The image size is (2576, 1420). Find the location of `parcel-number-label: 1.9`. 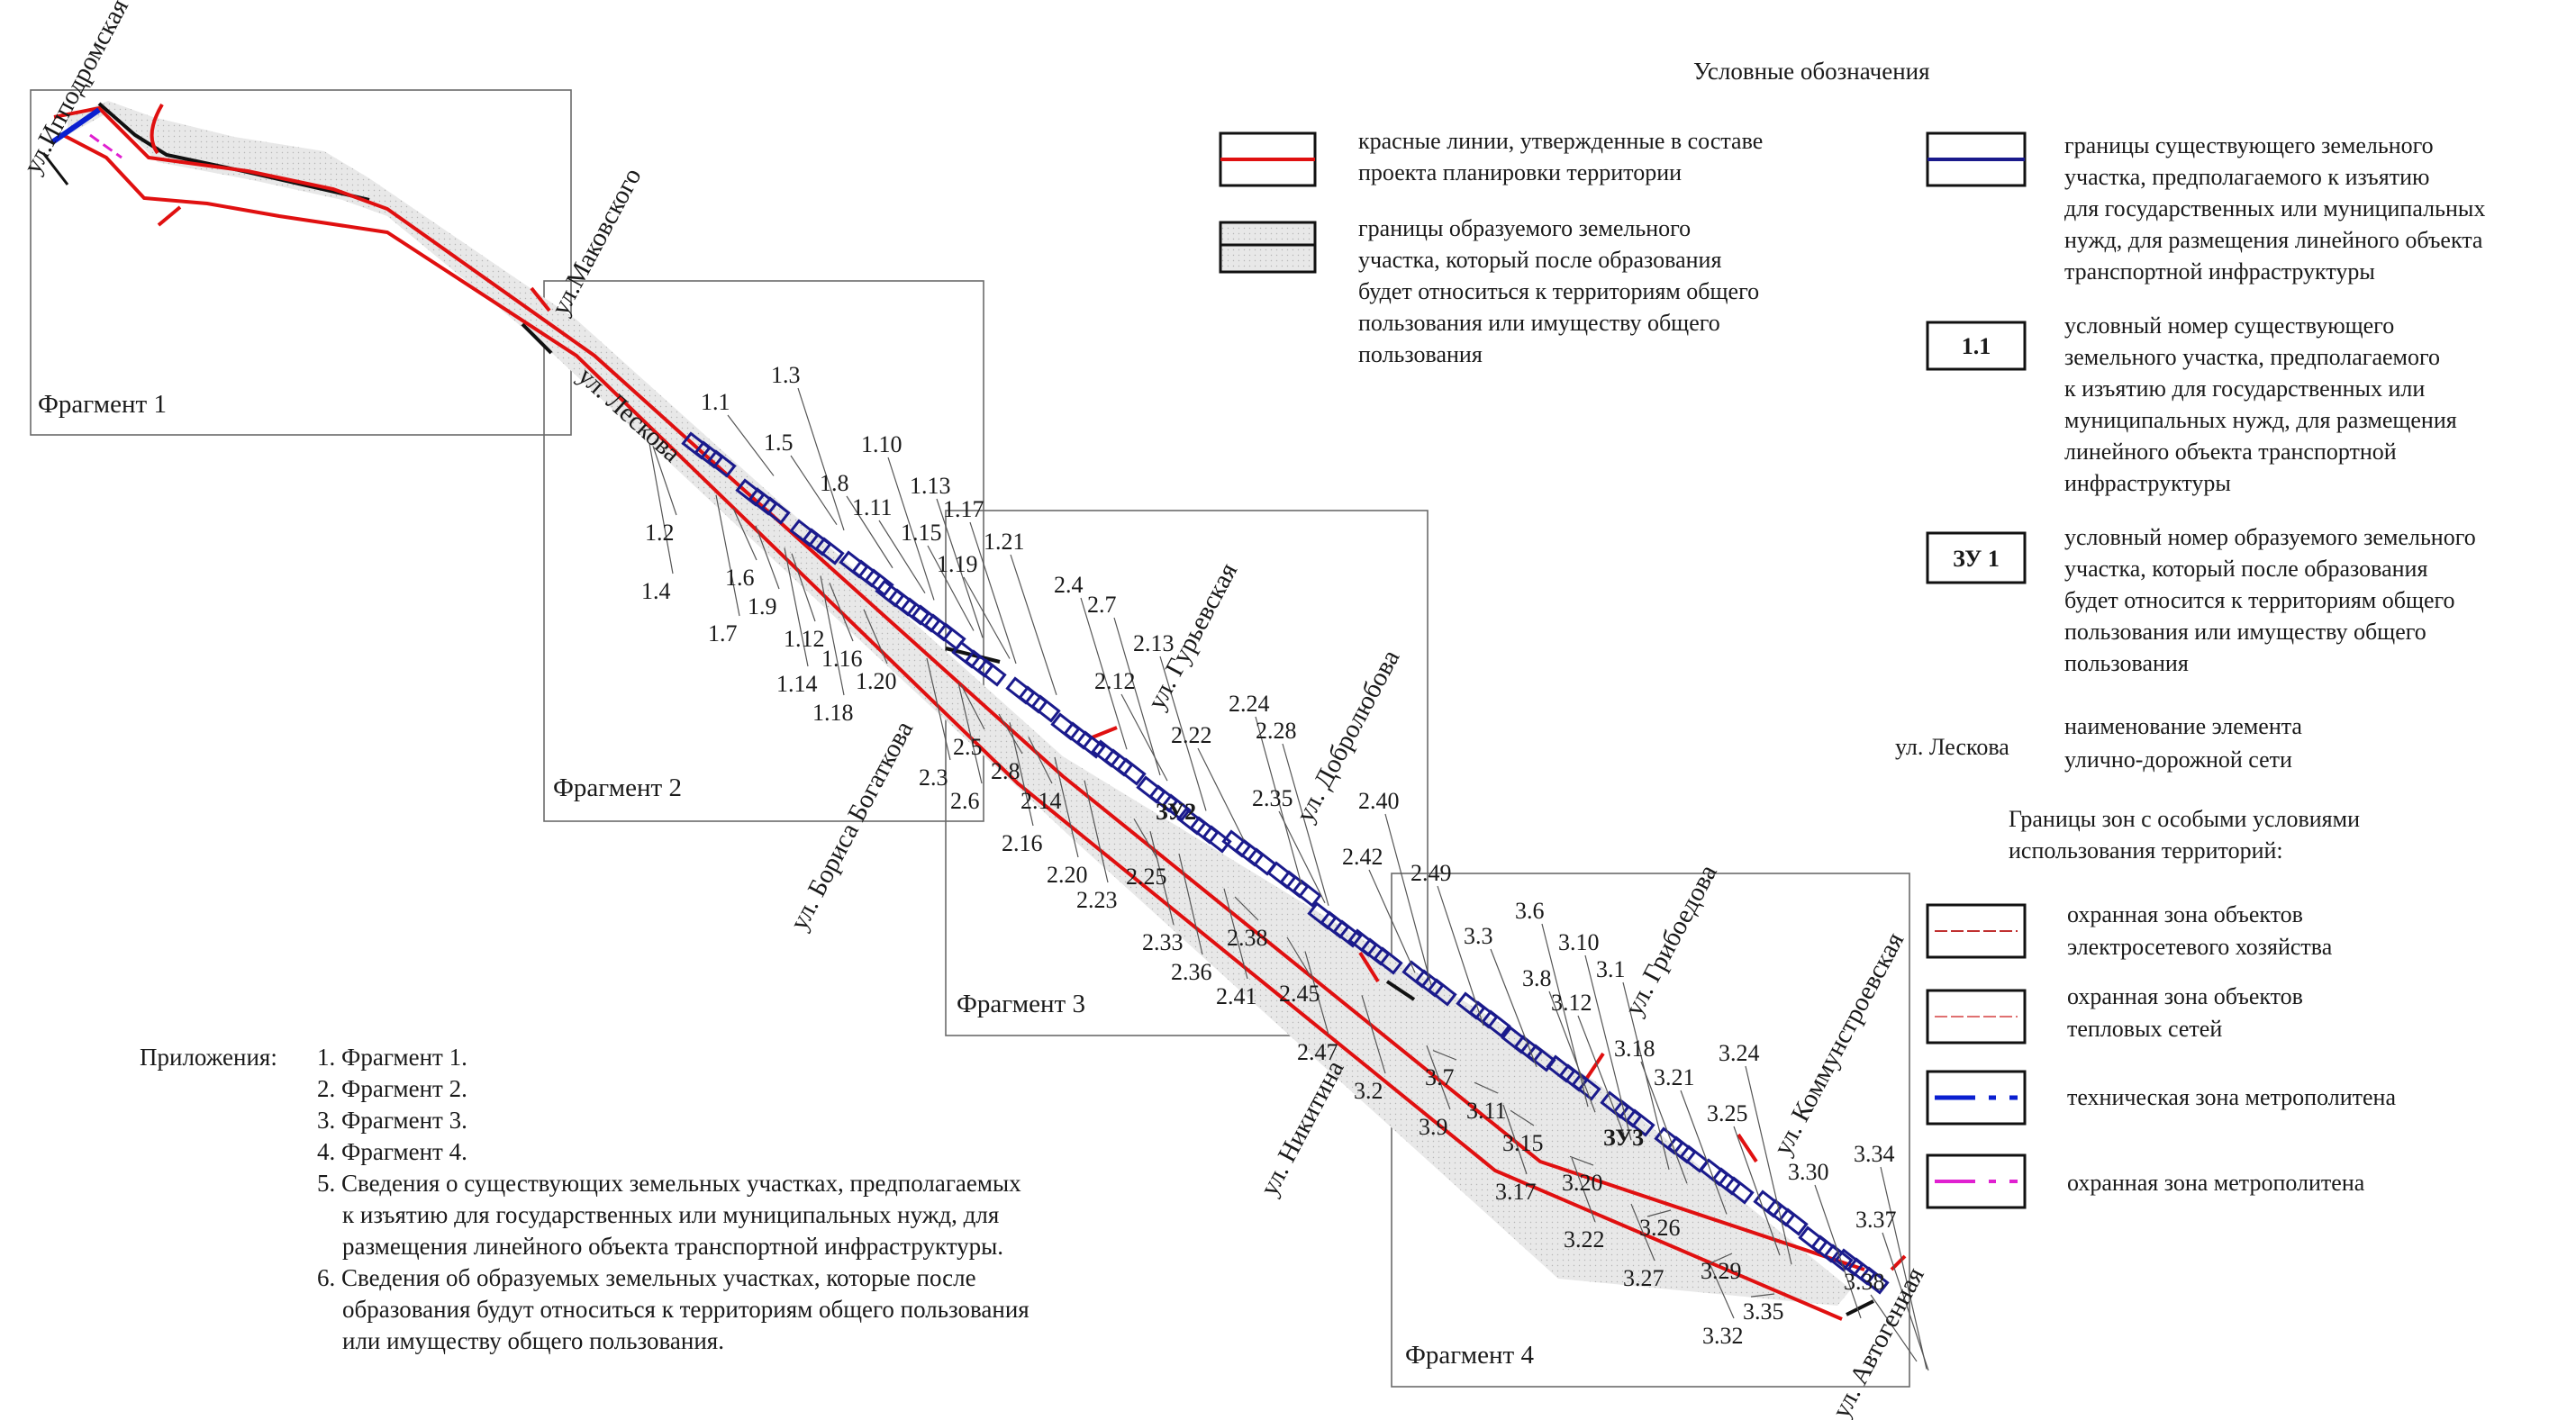

parcel-number-label: 1.9 is located at coordinates (762, 606).